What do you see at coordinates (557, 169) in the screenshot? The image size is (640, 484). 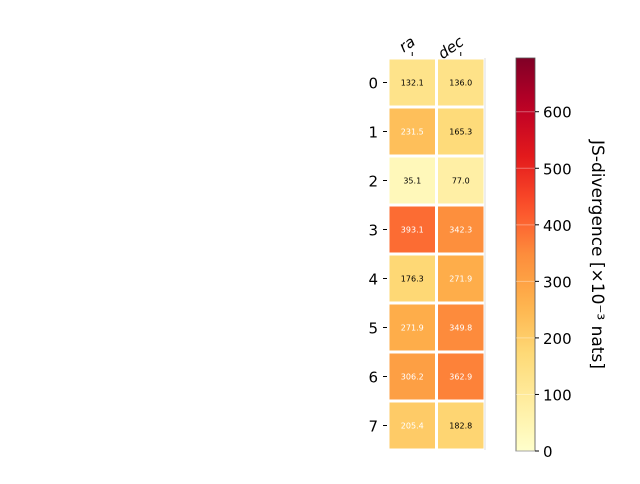 I see `colorbar-tick-label: 500` at bounding box center [557, 169].